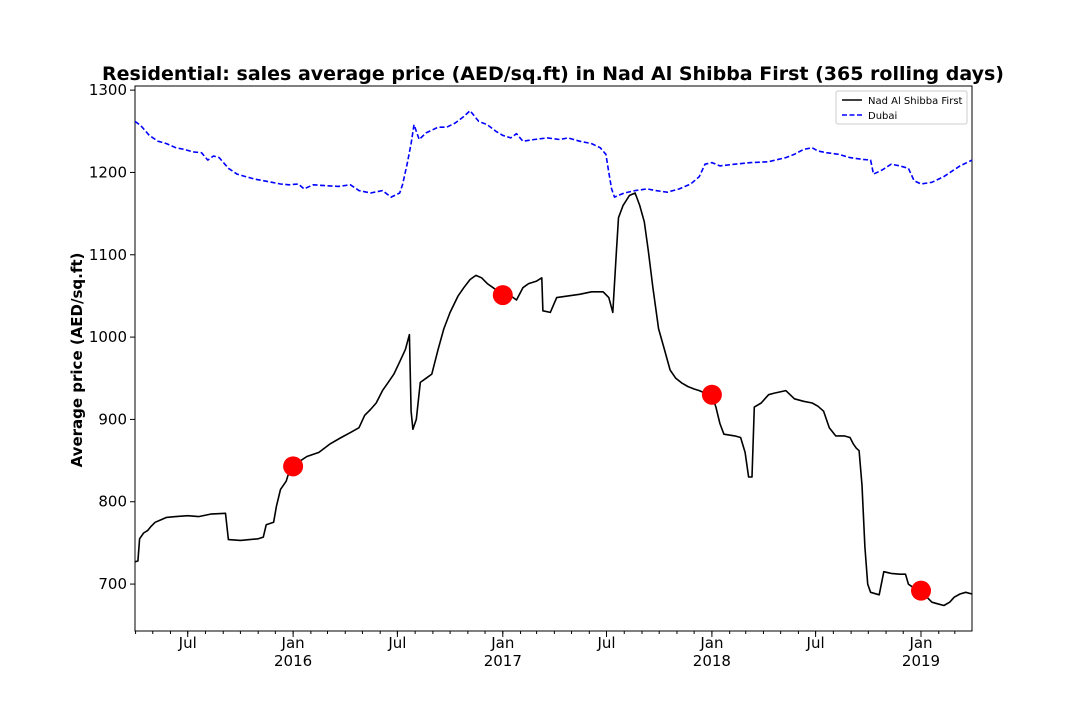  I want to click on x-tick-year-label: 2018, so click(712, 661).